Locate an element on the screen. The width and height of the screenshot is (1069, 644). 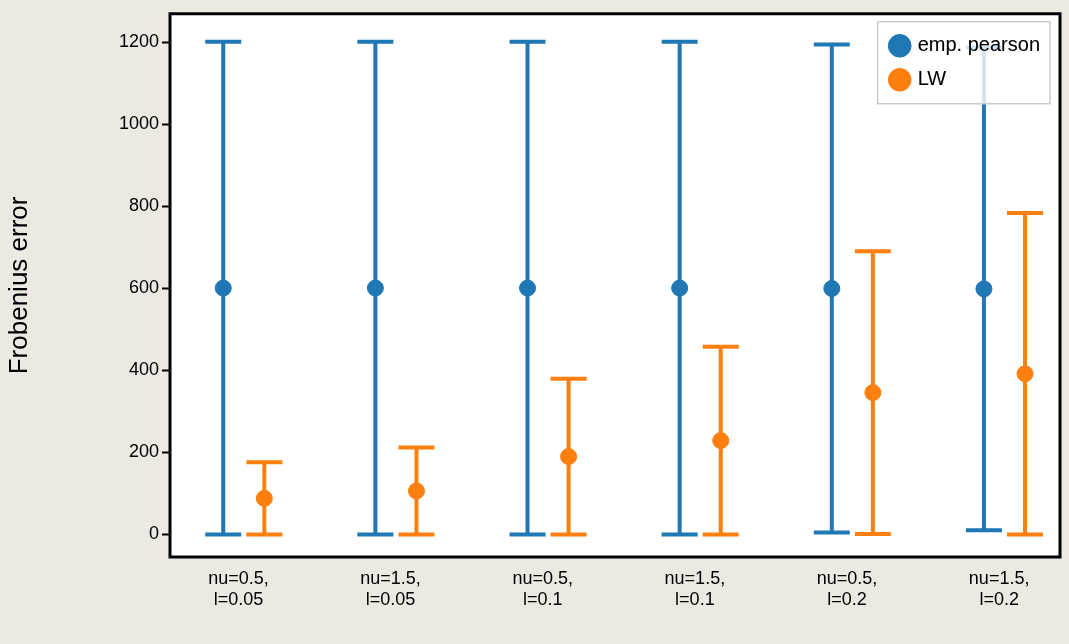
y-tick-label: 800 is located at coordinates (143, 205).